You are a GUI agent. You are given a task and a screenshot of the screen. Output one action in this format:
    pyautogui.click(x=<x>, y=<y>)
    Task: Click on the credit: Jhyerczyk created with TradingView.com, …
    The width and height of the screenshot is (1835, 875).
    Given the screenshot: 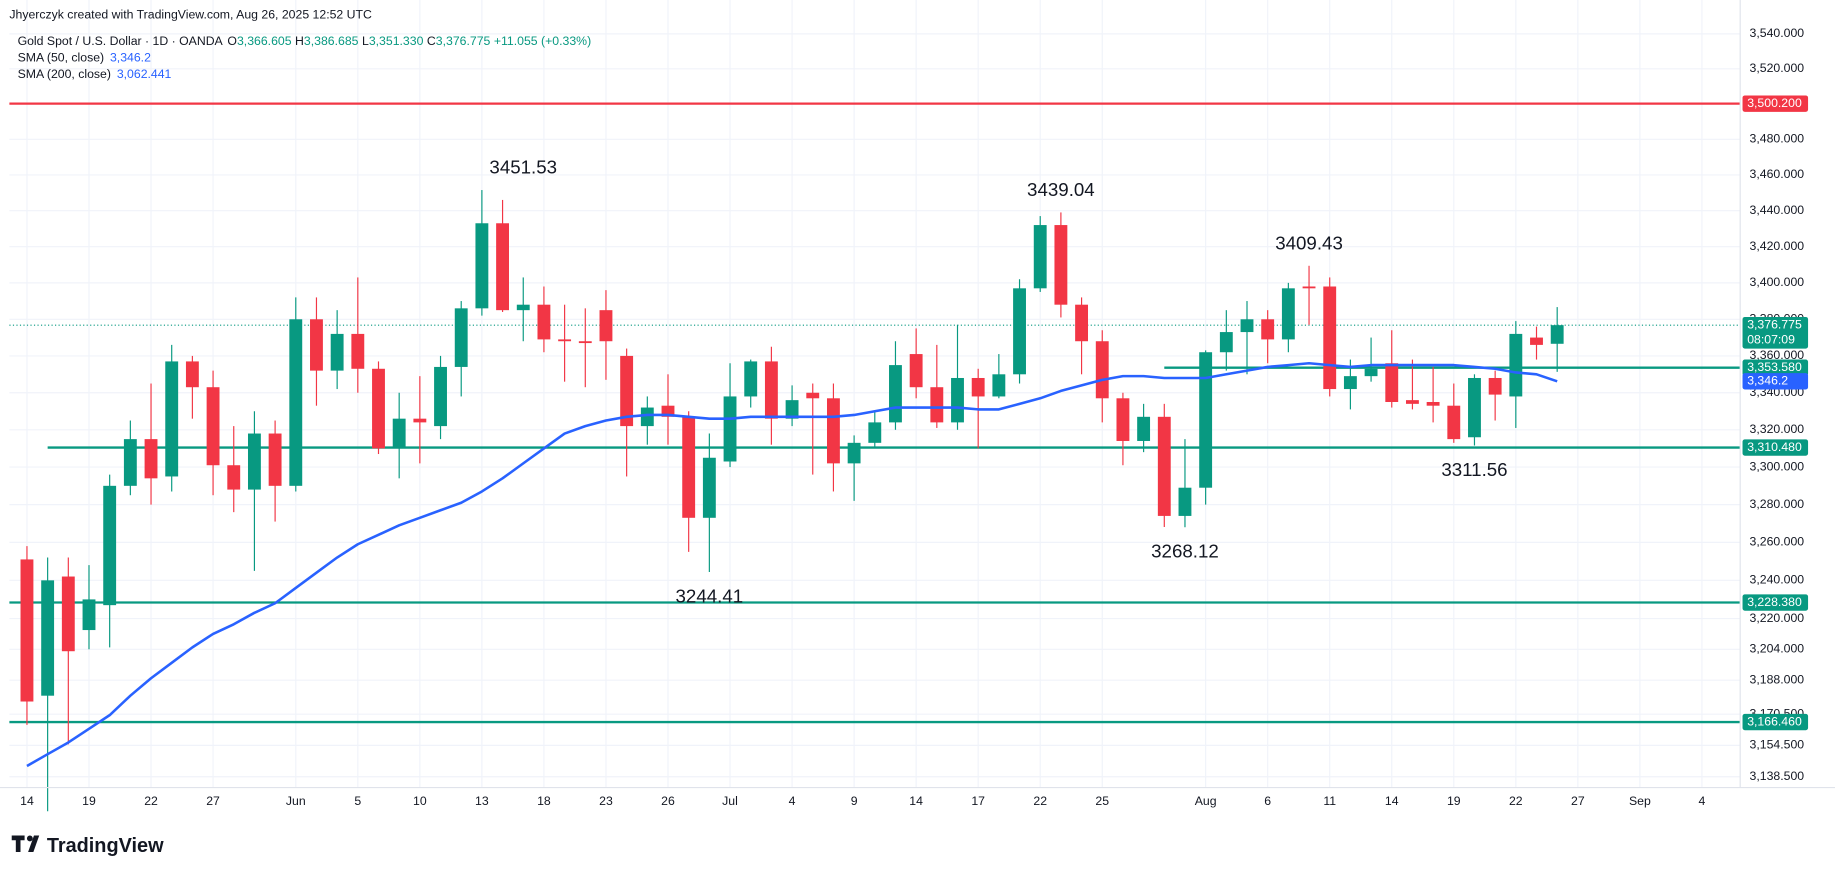 What is the action you would take?
    pyautogui.click(x=190, y=14)
    